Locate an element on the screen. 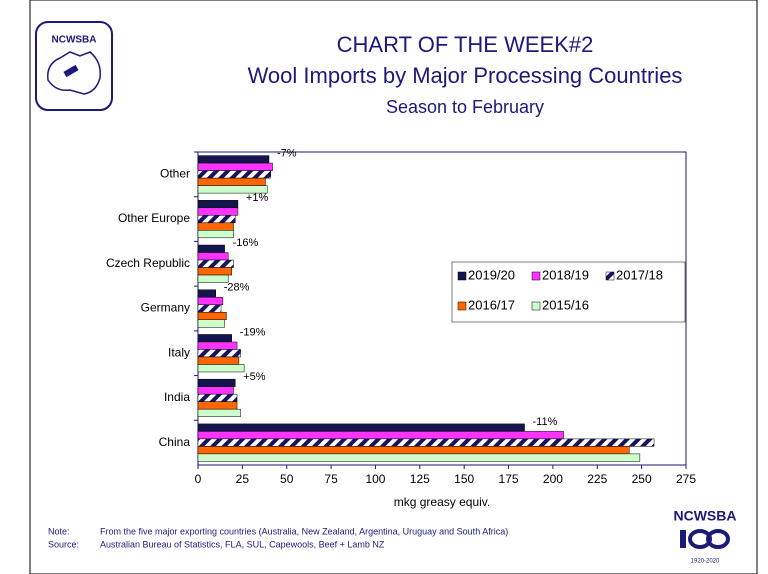 This screenshot has width=768, height=574. change-label: -19% is located at coordinates (253, 332).